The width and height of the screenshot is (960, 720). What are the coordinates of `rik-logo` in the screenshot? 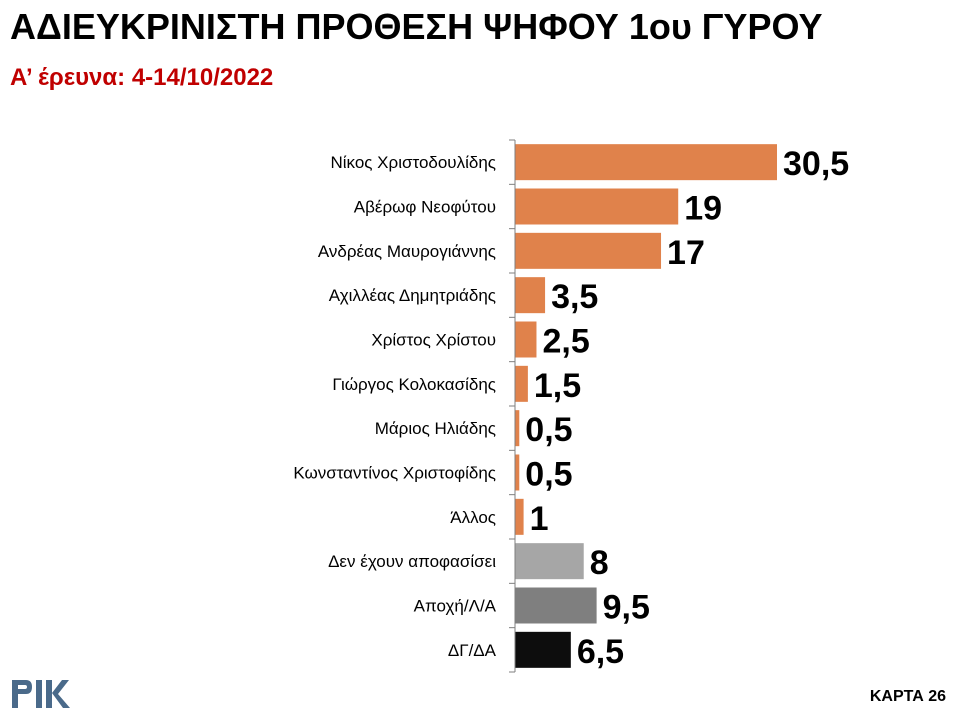 It's located at (41, 694).